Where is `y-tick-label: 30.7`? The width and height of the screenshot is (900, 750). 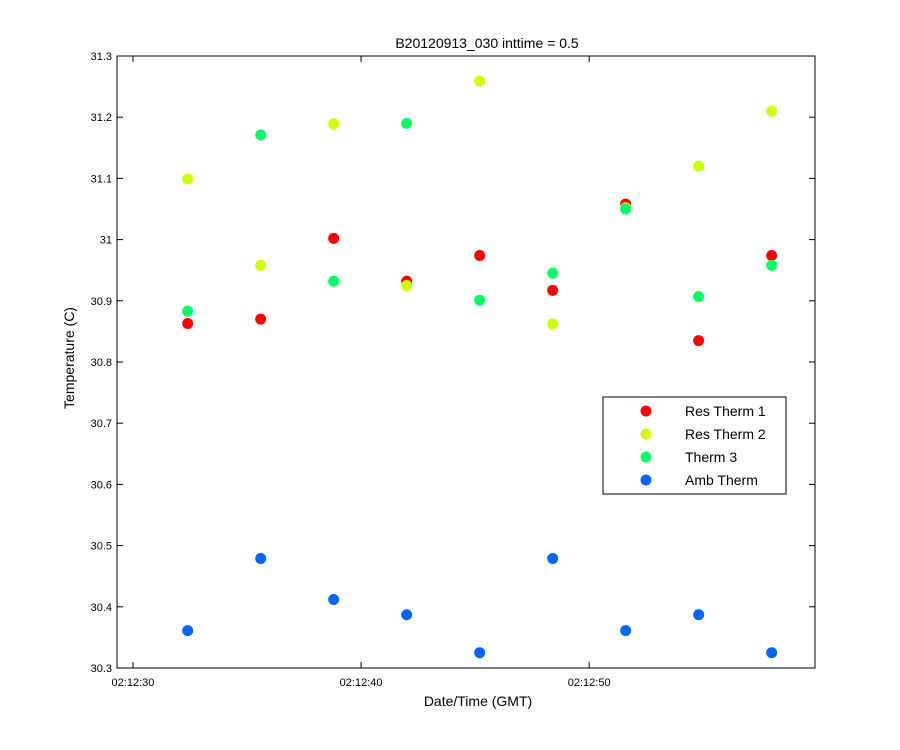 y-tick-label: 30.7 is located at coordinates (101, 424).